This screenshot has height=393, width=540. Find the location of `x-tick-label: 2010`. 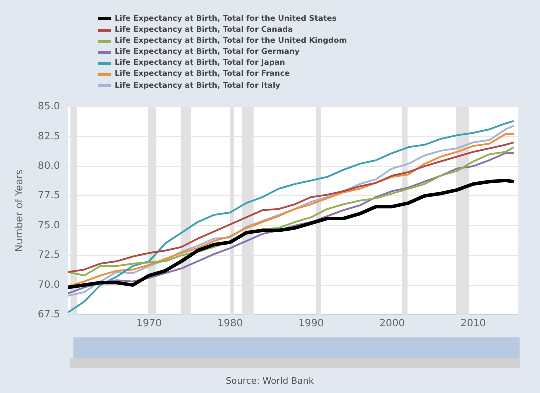

x-tick-label: 2010 is located at coordinates (473, 324).